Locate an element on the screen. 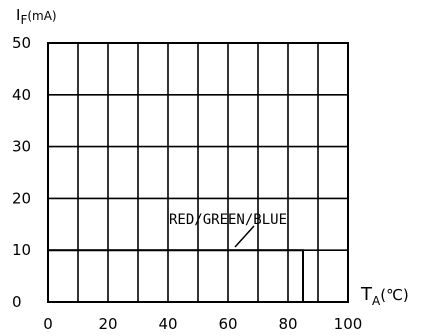 This screenshot has width=433, height=336. x-tick-label: 40 is located at coordinates (167, 324).